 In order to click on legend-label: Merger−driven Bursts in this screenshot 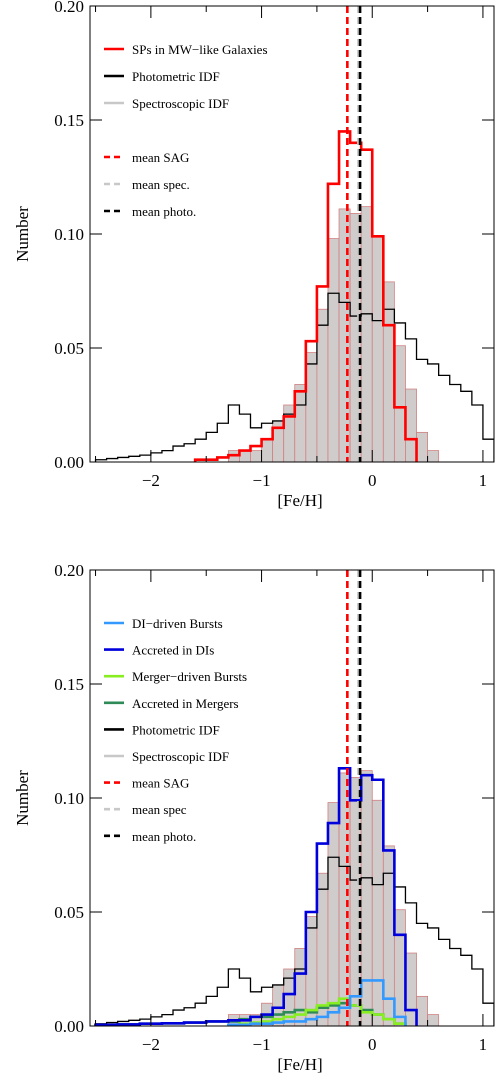, I will do `click(189, 676)`.